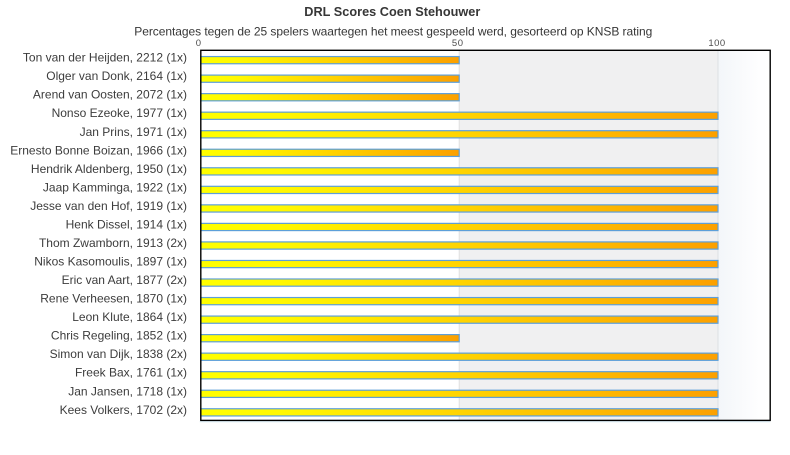 The height and width of the screenshot is (455, 790). Describe the element at coordinates (110, 95) in the screenshot. I see `svg-text: Arend van Oosten, 2072 (1x)` at that location.